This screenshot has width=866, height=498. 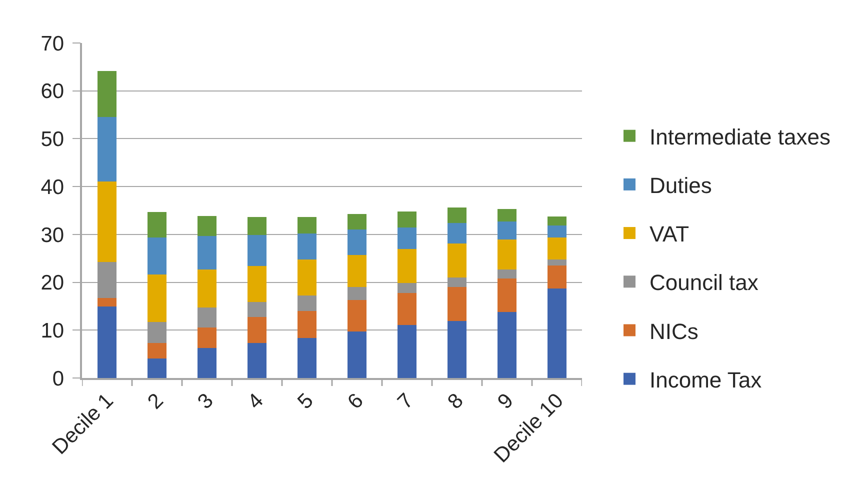 I want to click on y-tick-label: 0, so click(x=58, y=378).